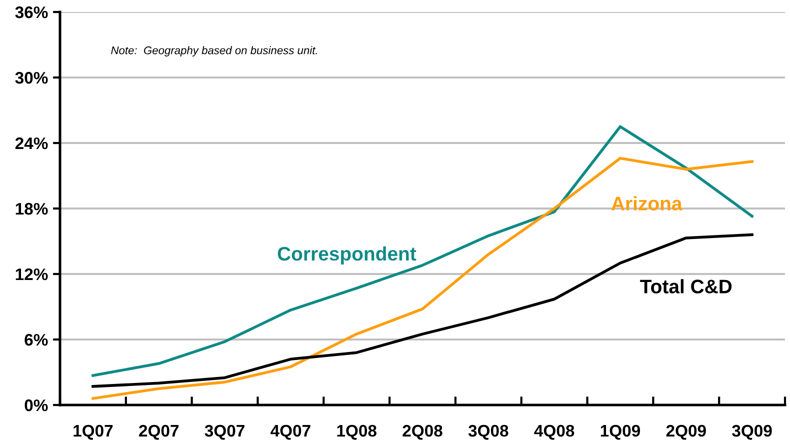  I want to click on x-tick-label: 1Q08, so click(356, 432).